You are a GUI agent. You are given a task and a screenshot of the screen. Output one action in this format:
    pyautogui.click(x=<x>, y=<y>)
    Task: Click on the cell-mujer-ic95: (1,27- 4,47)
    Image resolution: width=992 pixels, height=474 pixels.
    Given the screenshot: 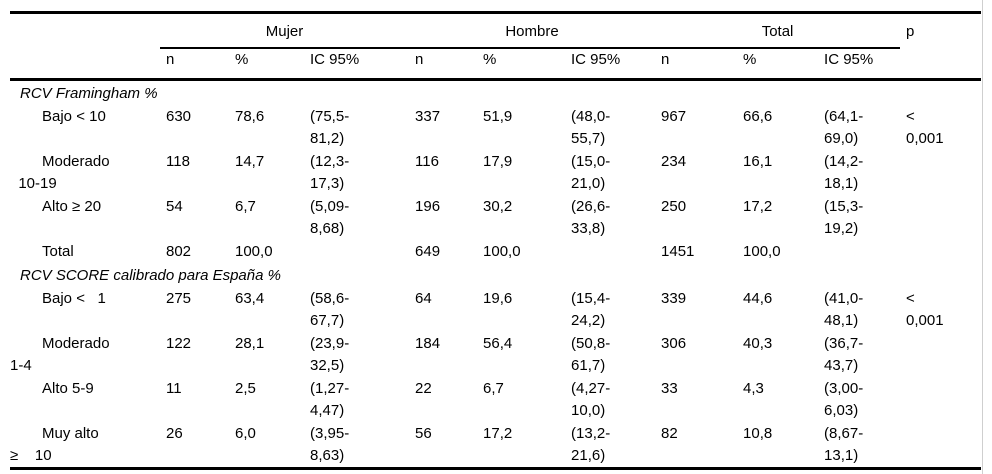 What is the action you would take?
    pyautogui.click(x=330, y=399)
    